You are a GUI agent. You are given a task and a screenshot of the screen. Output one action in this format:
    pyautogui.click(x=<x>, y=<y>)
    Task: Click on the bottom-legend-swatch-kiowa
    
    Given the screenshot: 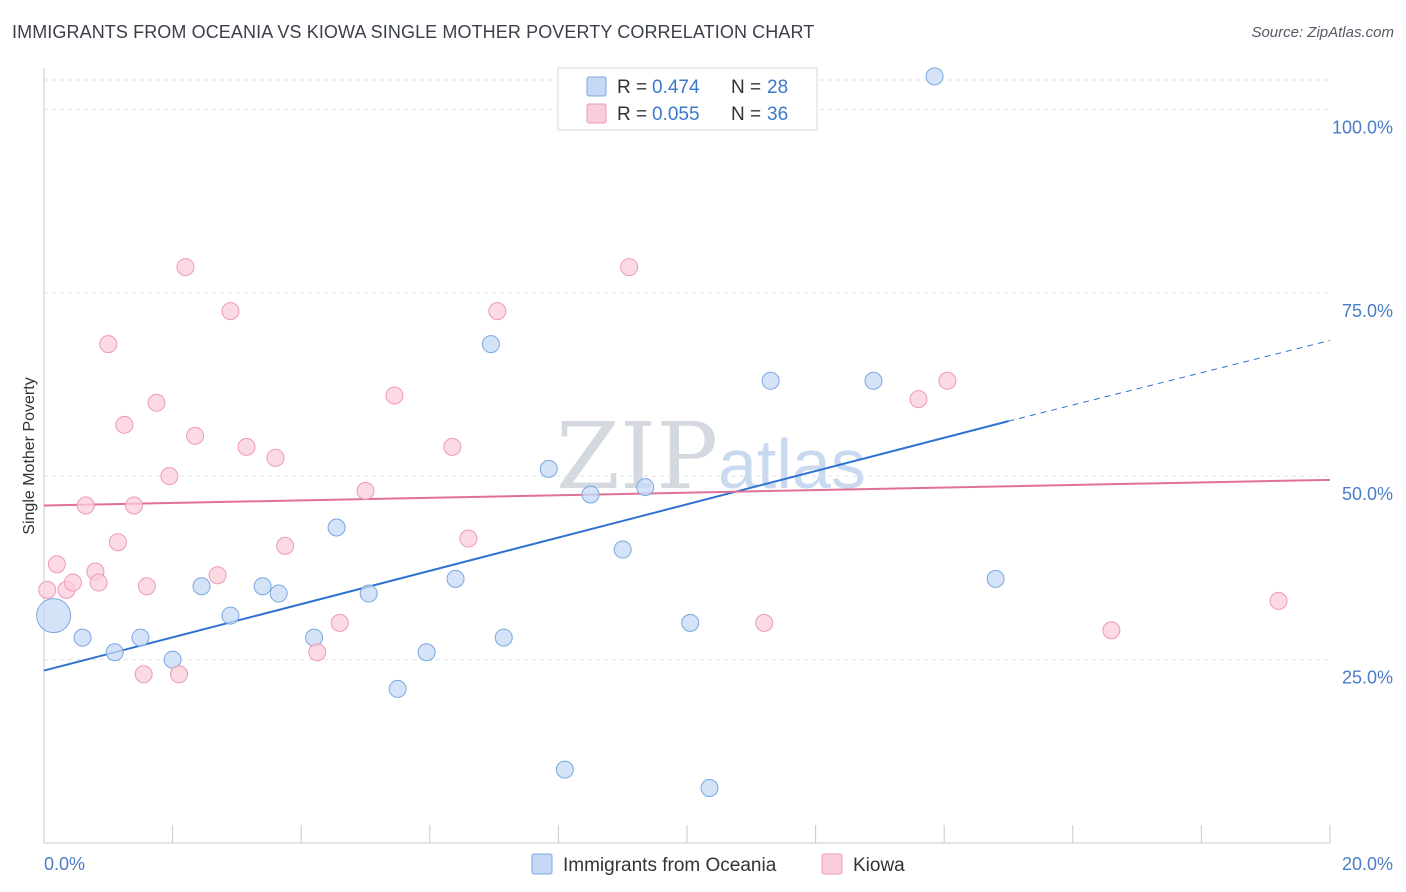 What is the action you would take?
    pyautogui.click(x=832, y=864)
    